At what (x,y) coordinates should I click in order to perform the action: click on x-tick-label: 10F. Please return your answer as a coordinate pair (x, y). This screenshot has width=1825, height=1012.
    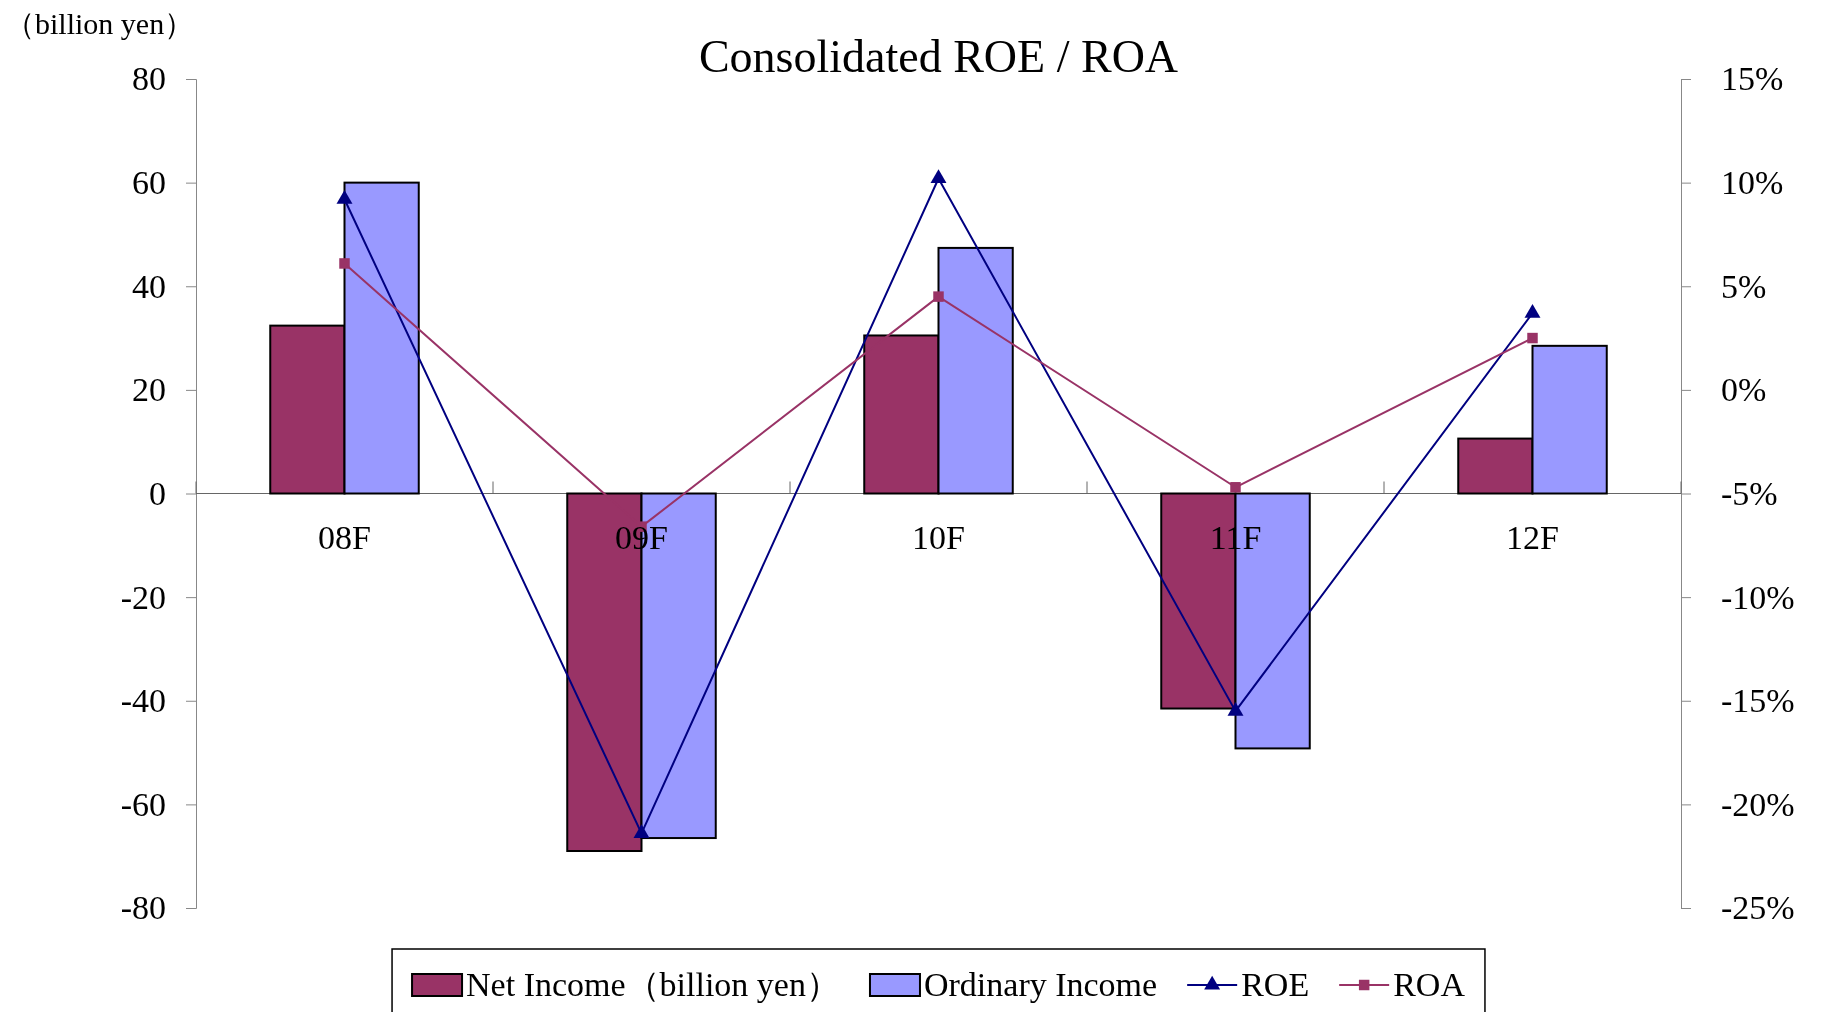
    Looking at the image, I should click on (938, 537).